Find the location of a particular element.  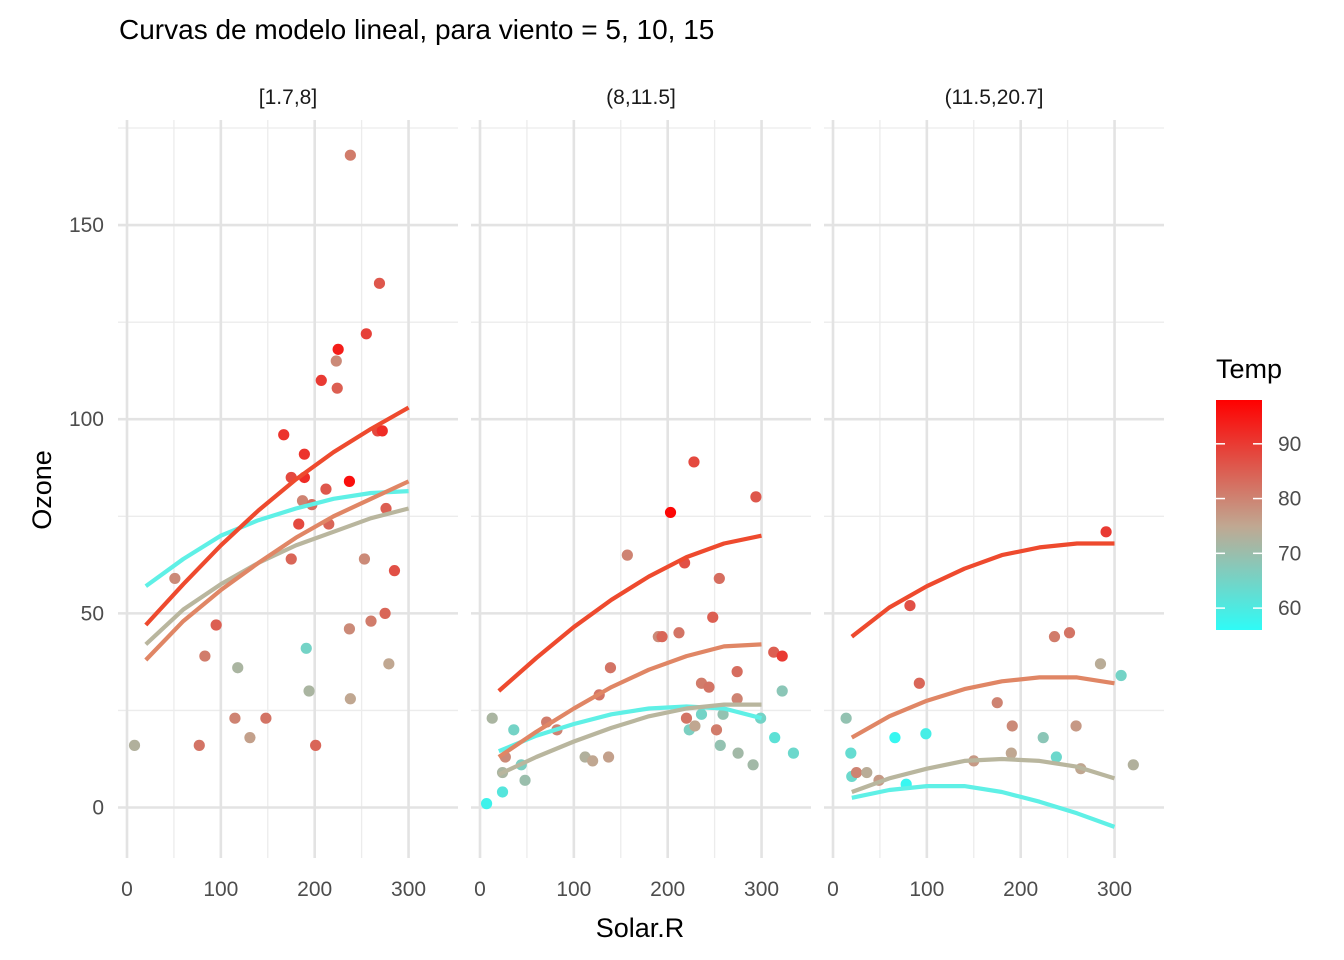

facet-strip-label: [1.7,8] is located at coordinates (288, 97).